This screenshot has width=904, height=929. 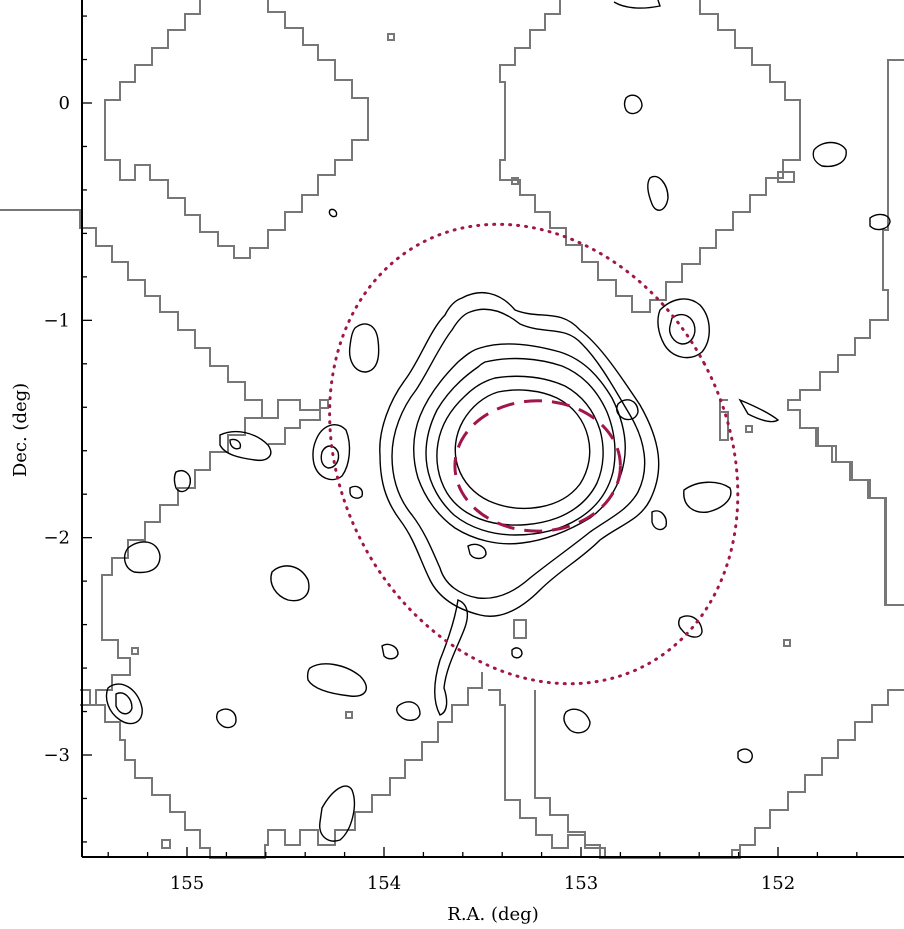 I want to click on y-tick-label: −2, so click(x=56, y=538).